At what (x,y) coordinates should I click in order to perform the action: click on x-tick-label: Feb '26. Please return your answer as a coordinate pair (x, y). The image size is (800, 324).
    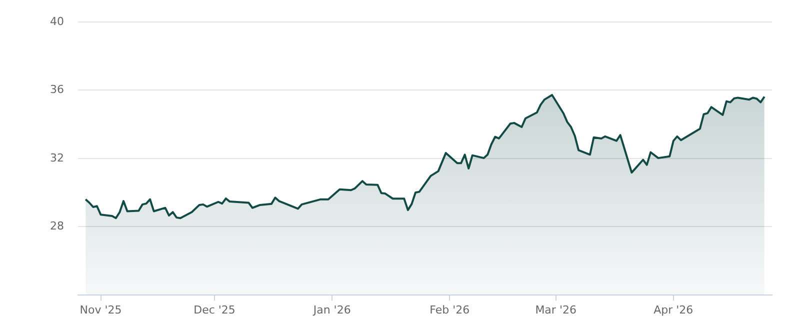
    Looking at the image, I should click on (450, 309).